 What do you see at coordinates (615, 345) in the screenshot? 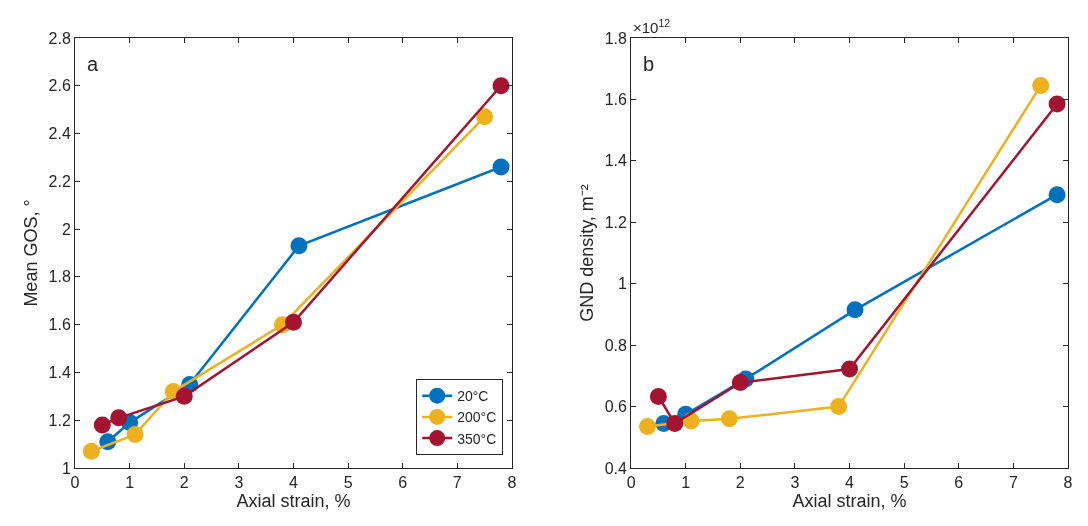
I see `y-tick-label: 0.8` at bounding box center [615, 345].